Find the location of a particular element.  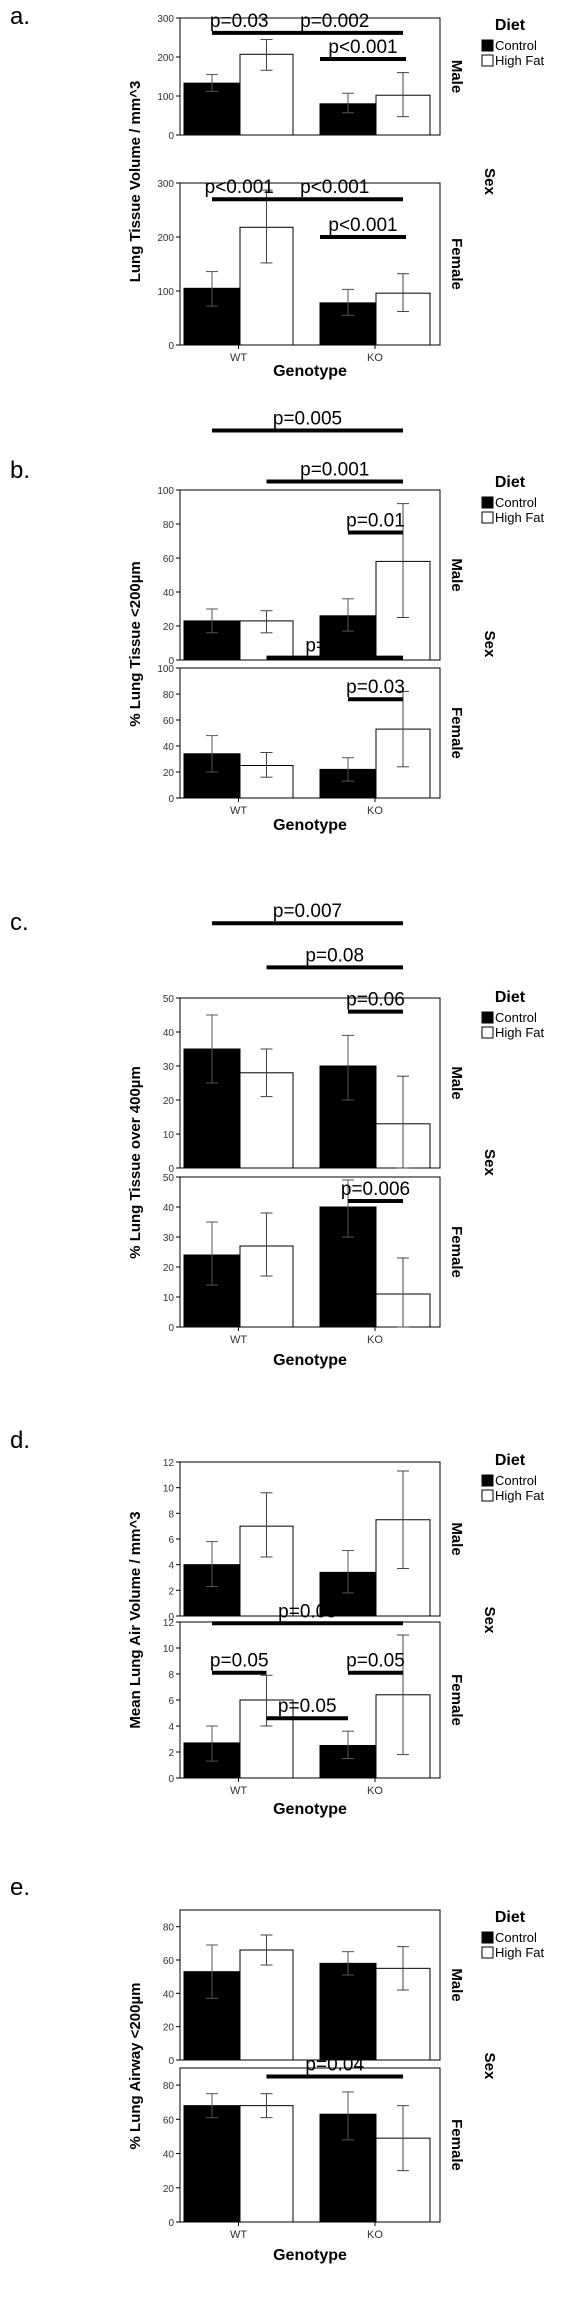

facet-female: 0 2 4 6 8 10 12 p=0.05 p=0.05 p=0.05 p=0.05 Female is located at coordinates (314, 1693).